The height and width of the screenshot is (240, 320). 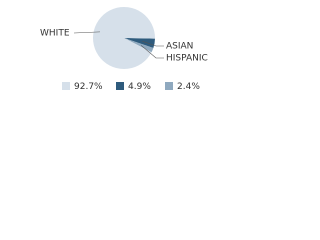 What do you see at coordinates (88, 87) in the screenshot?
I see `legend-label: 92.7%` at bounding box center [88, 87].